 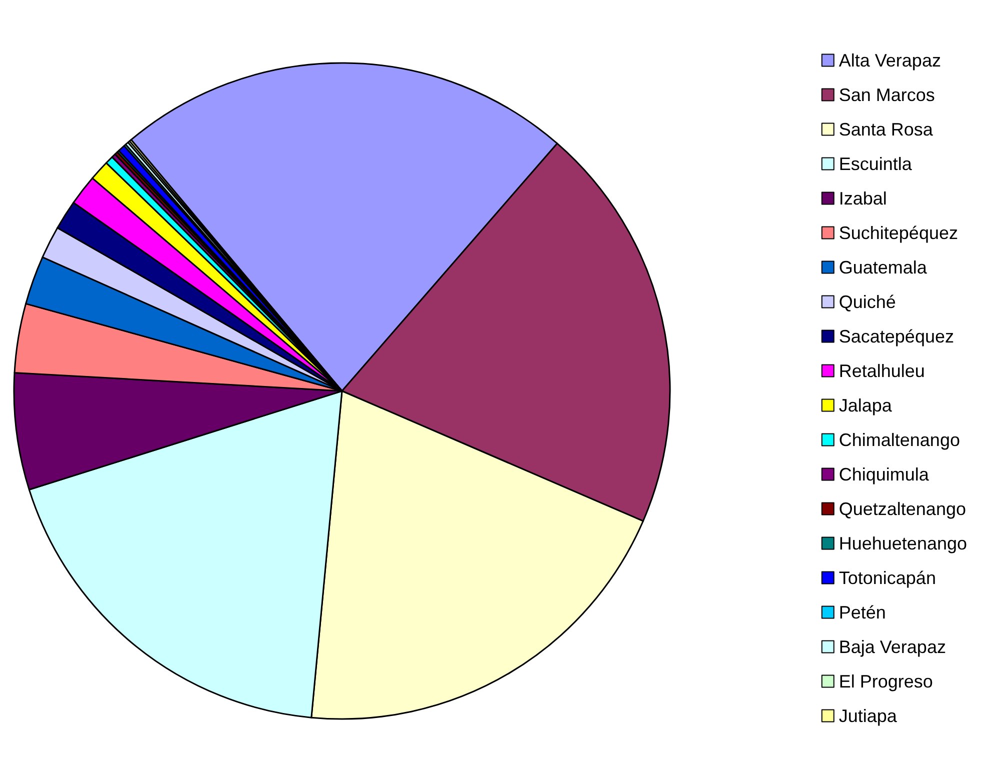 I want to click on legend-label: Chiquimula, so click(x=884, y=474).